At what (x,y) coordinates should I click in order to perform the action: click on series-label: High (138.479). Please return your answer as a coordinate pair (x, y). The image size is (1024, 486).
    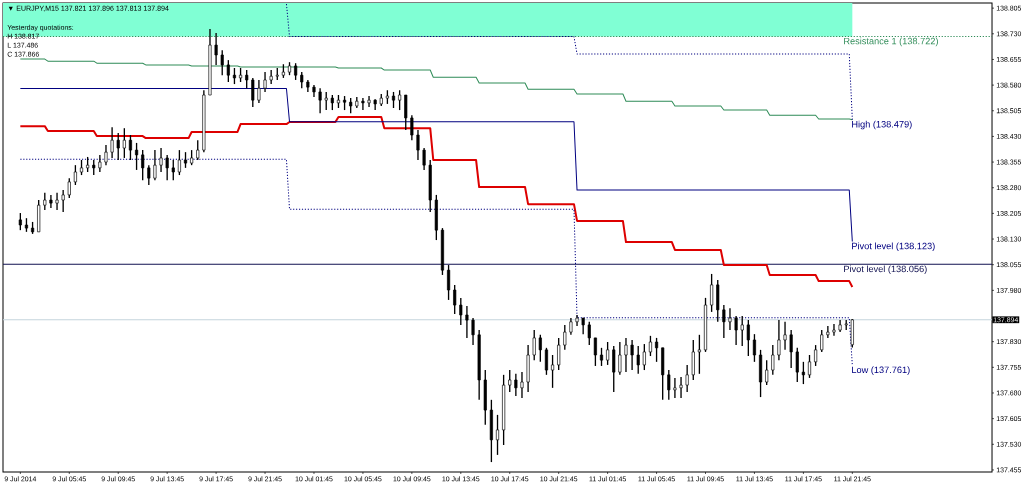
    Looking at the image, I should click on (882, 125).